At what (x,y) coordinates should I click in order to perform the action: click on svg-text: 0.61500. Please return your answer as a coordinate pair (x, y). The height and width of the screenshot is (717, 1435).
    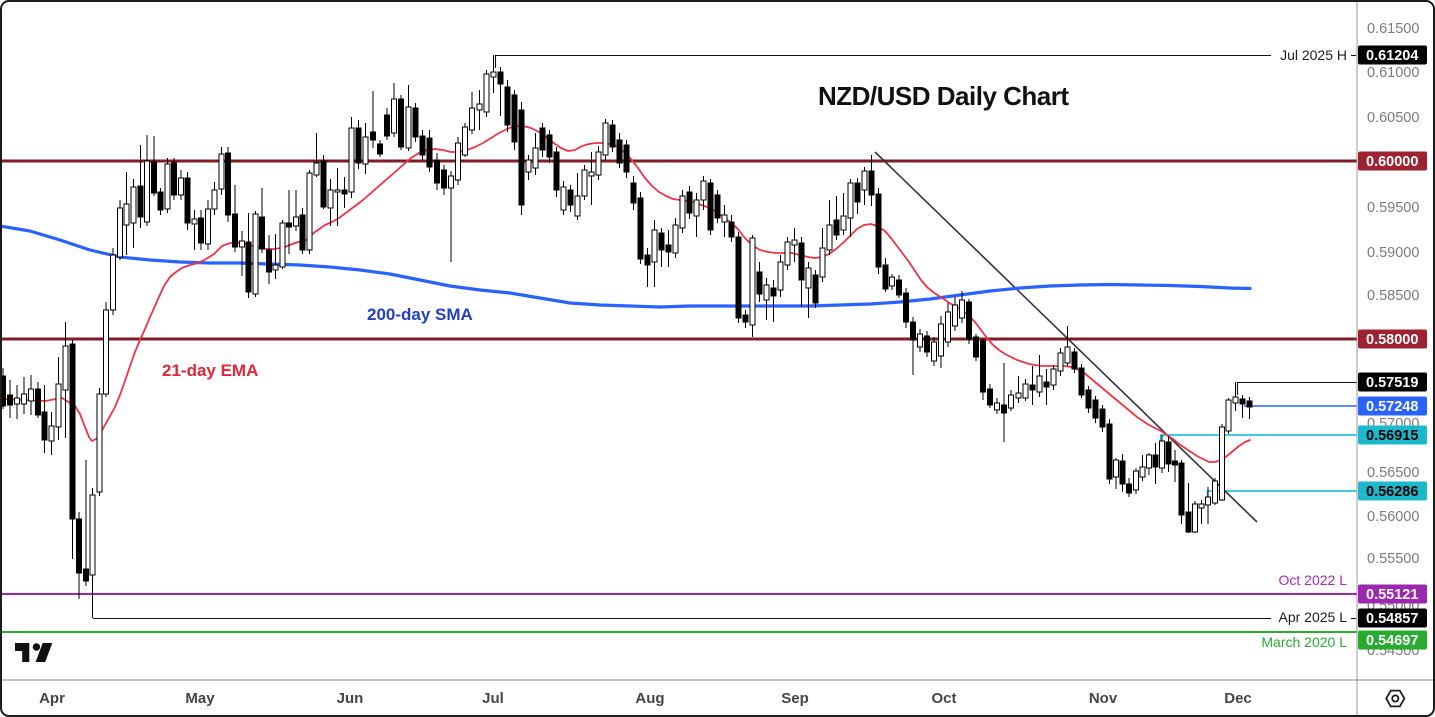
    Looking at the image, I should click on (1393, 29).